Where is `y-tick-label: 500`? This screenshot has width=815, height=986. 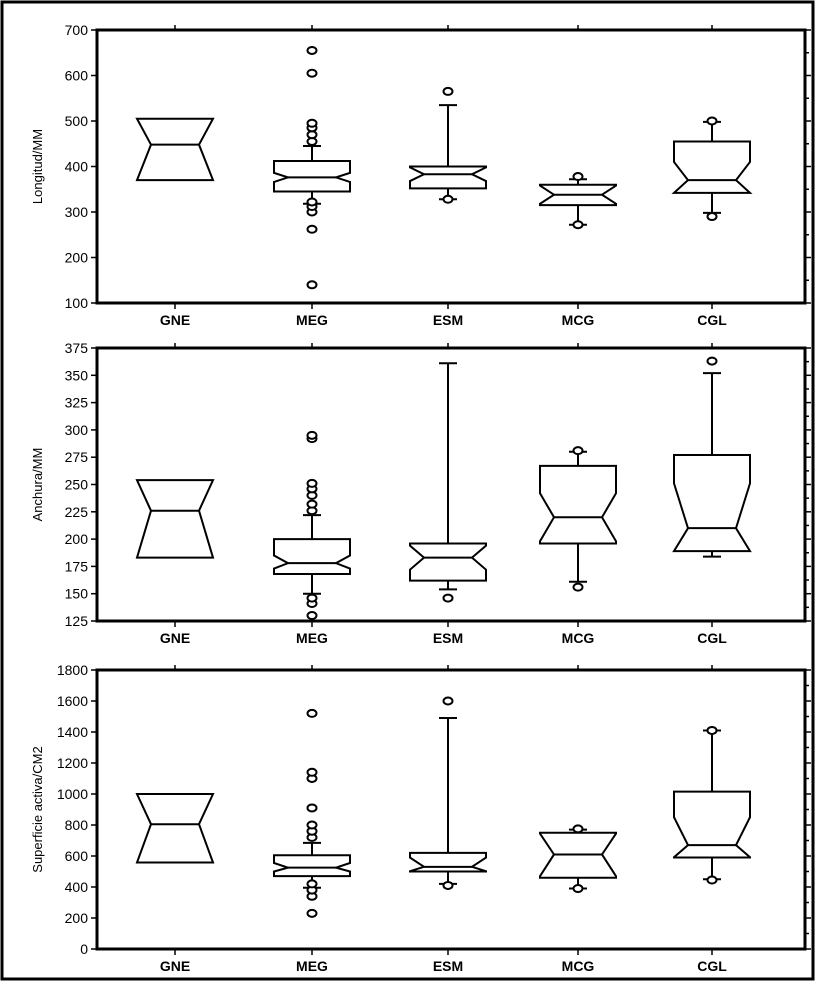 y-tick-label: 500 is located at coordinates (77, 121).